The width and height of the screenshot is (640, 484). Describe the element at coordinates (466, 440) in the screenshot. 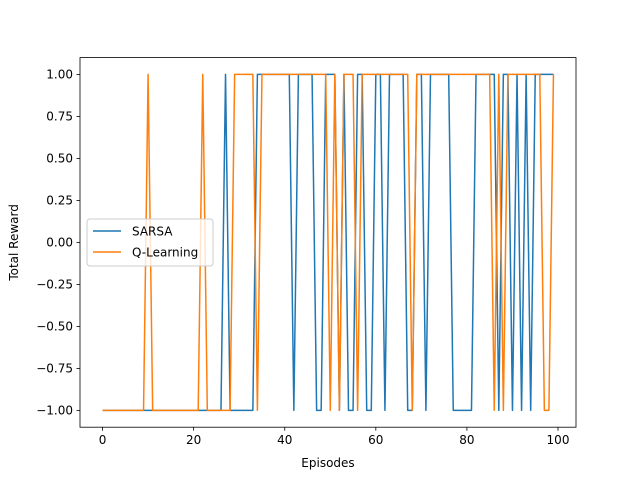

I see `x-tick-label: 80` at that location.